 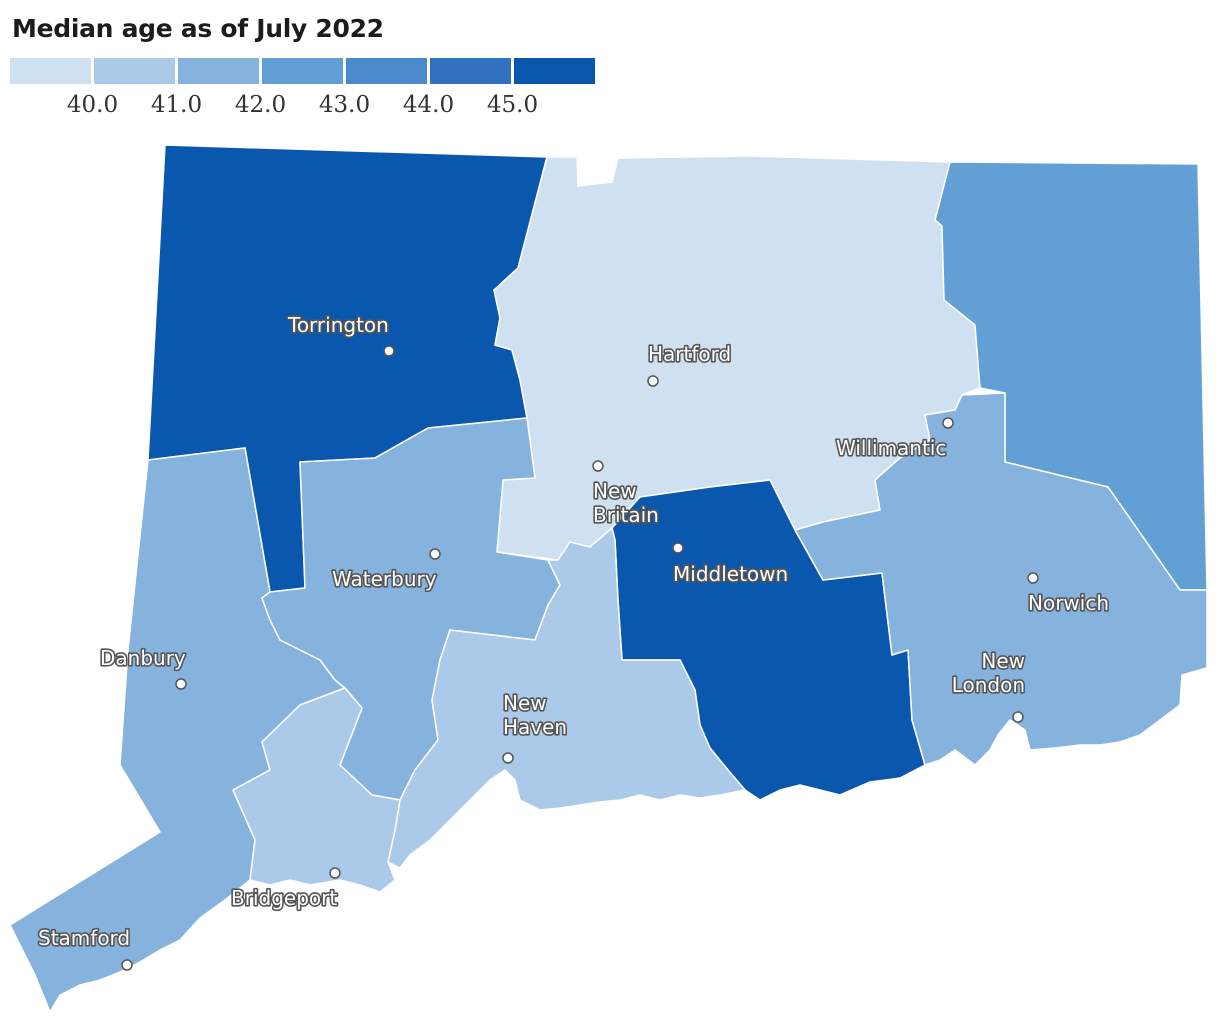 I want to click on region-south-central, so click(x=566, y=698).